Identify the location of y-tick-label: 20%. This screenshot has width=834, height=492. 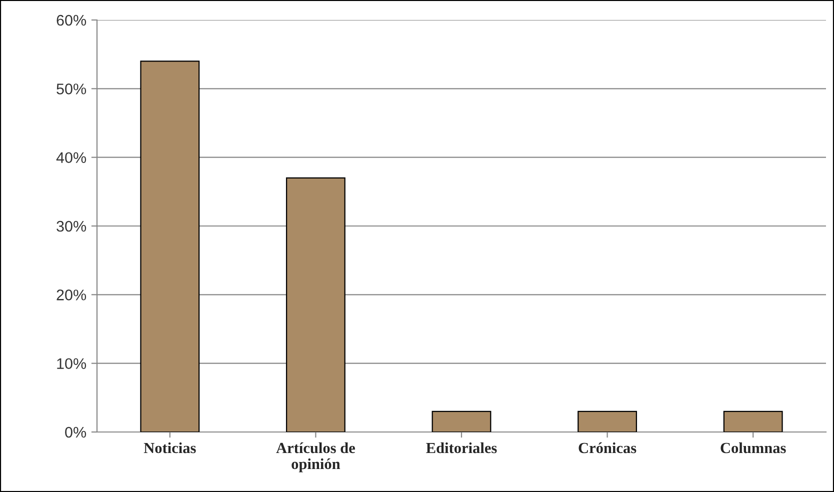
(71, 295).